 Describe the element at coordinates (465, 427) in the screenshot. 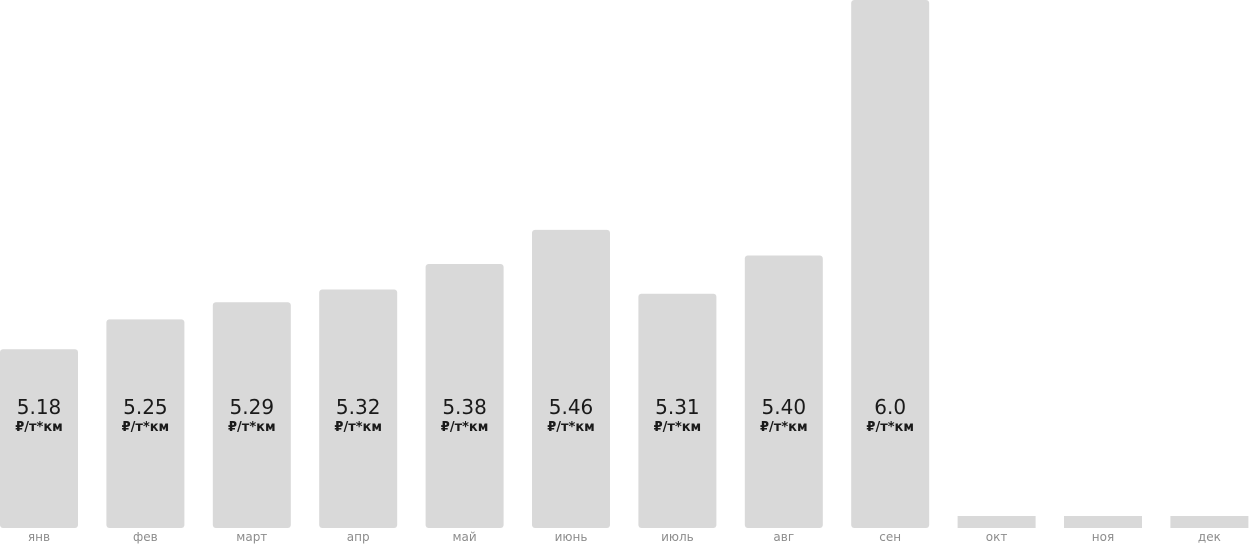

I see `unit-label-май: ₽/т*км` at that location.